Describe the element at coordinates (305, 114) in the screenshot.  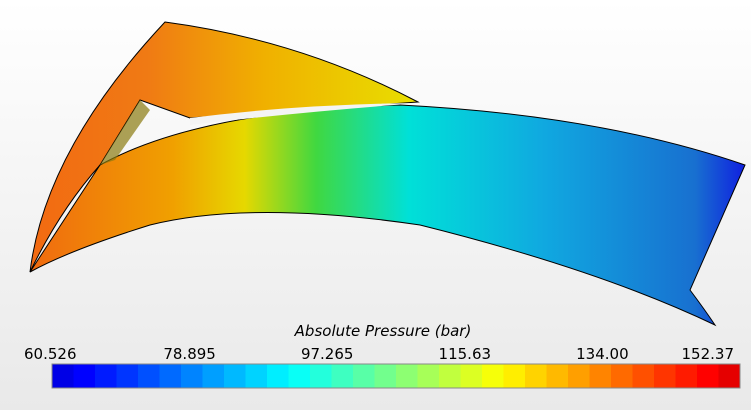
I see `blade-gap` at that location.